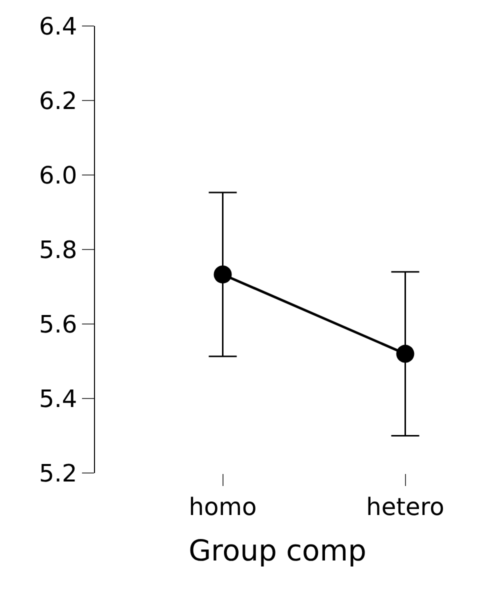 The image size is (480, 593). Describe the element at coordinates (58, 250) in the screenshot. I see `y-tick-label: 5.8` at that location.